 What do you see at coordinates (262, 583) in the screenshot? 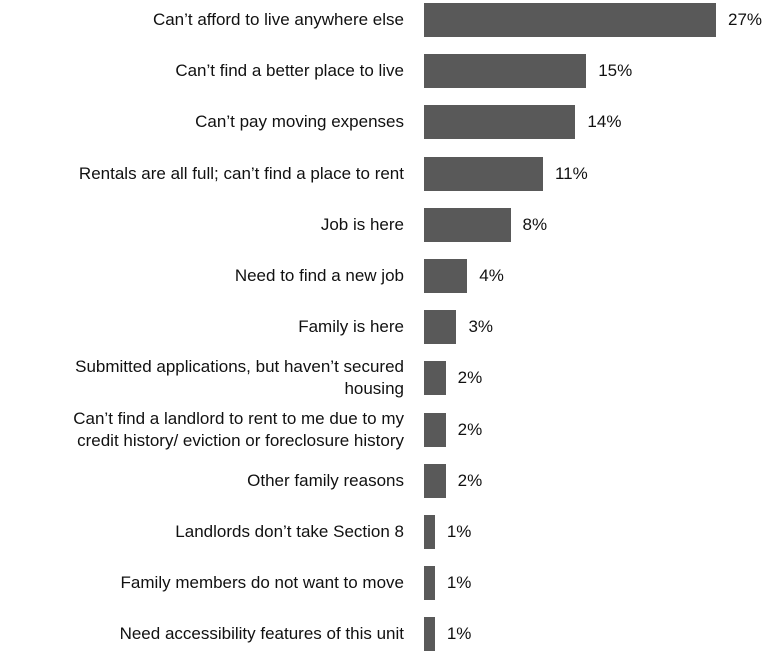
I see `category-label: Family members do not want to move` at bounding box center [262, 583].